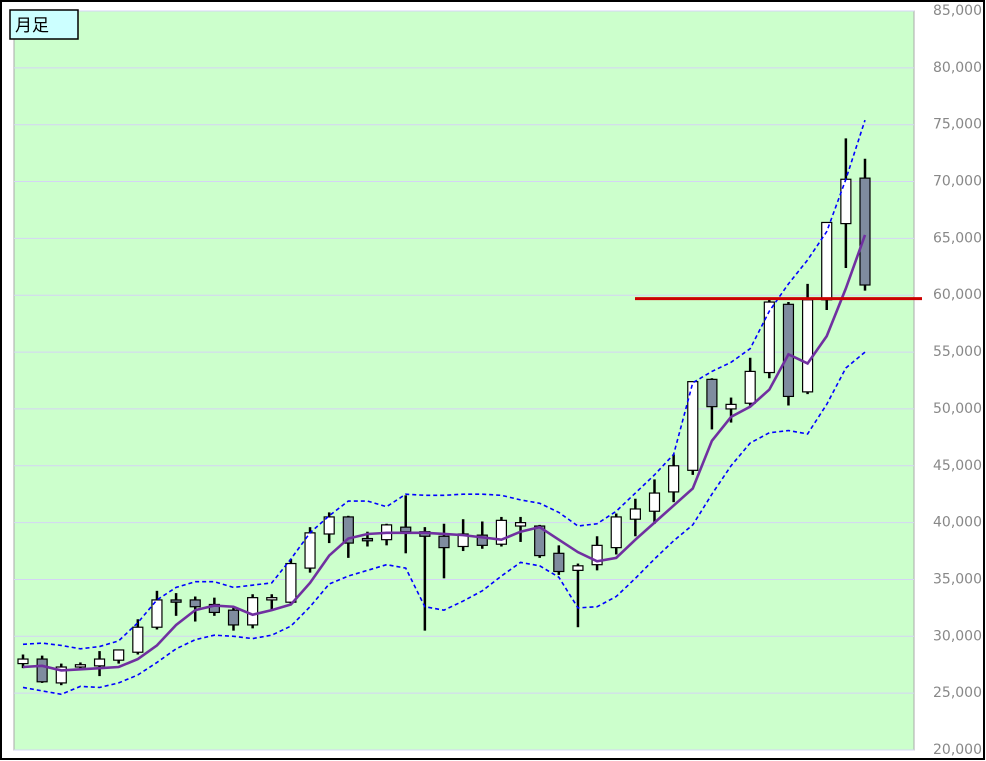  I want to click on y-tick-label: 25,000, so click(957, 693).